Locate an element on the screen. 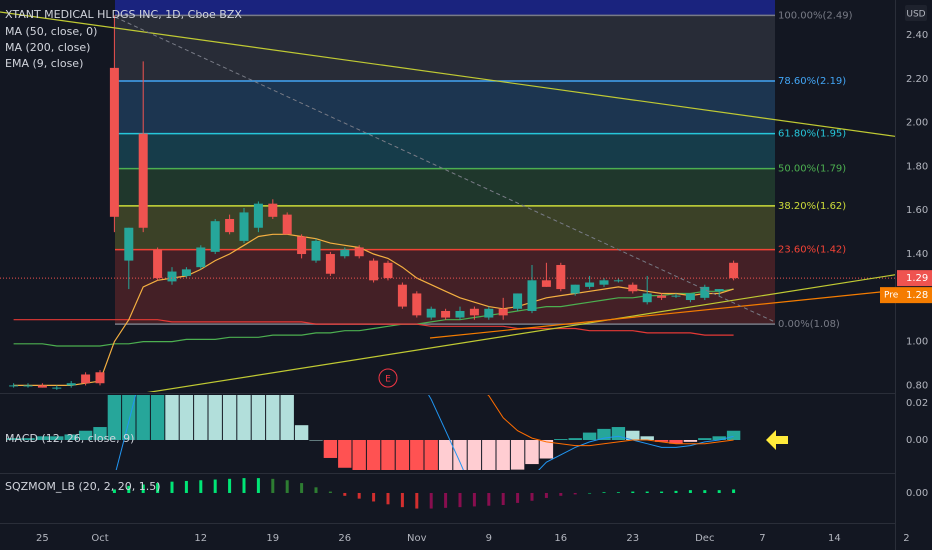 The width and height of the screenshot is (932, 550). x-tick-label: Nov is located at coordinates (417, 538).